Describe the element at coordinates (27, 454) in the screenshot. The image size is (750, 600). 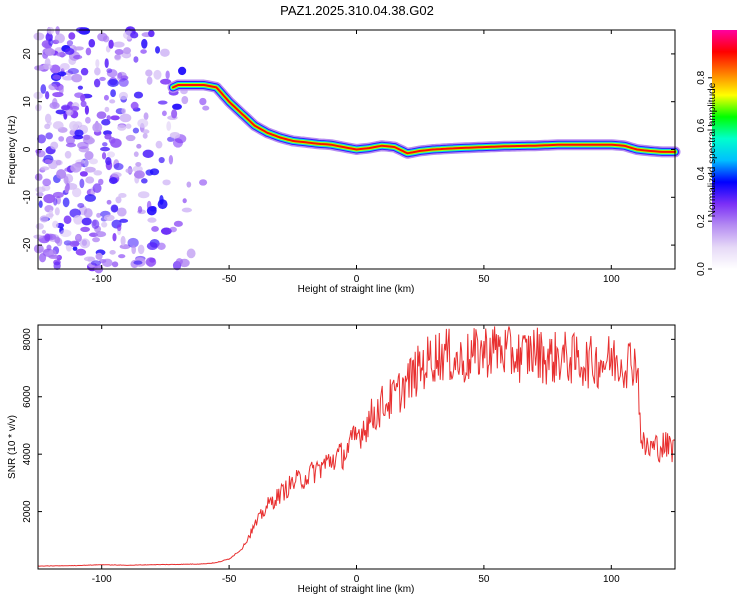
I see `y-tick-label: 4000` at that location.